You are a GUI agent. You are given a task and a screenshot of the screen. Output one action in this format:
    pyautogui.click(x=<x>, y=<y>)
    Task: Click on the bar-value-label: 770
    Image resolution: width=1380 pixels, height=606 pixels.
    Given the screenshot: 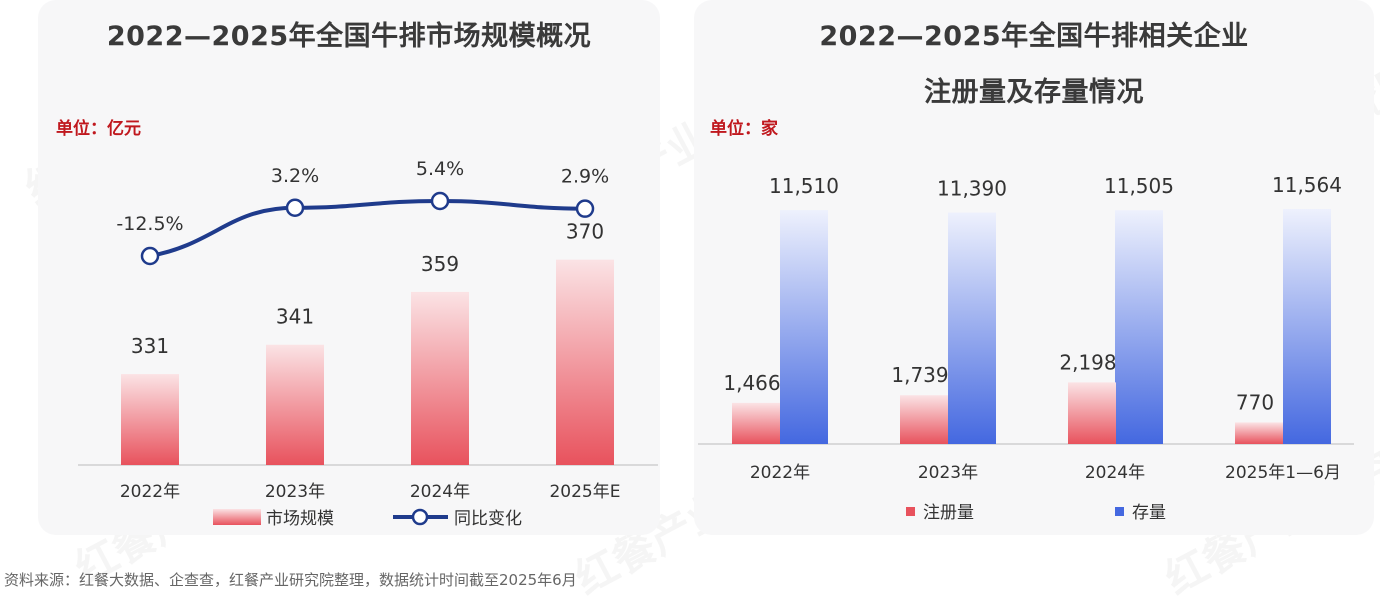 What is the action you would take?
    pyautogui.click(x=1255, y=402)
    